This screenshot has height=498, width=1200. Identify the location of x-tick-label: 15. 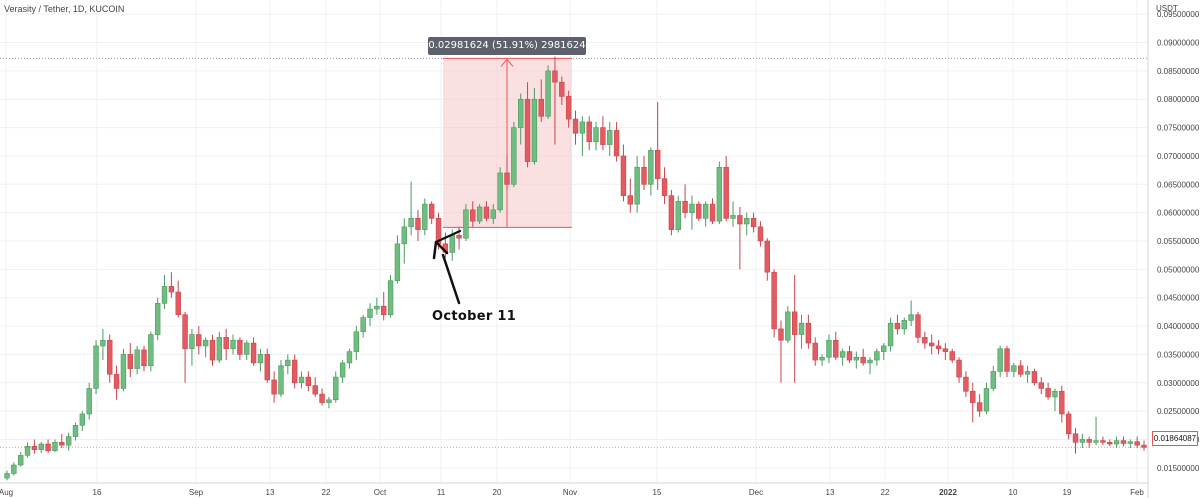
(657, 492).